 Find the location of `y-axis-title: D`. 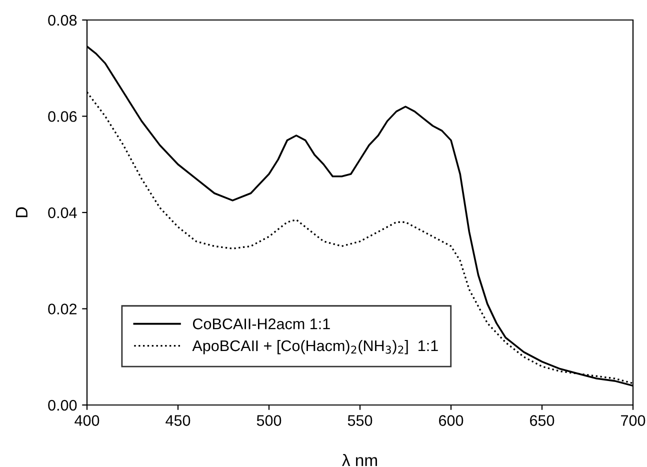

y-axis-title: D is located at coordinates (22, 212).